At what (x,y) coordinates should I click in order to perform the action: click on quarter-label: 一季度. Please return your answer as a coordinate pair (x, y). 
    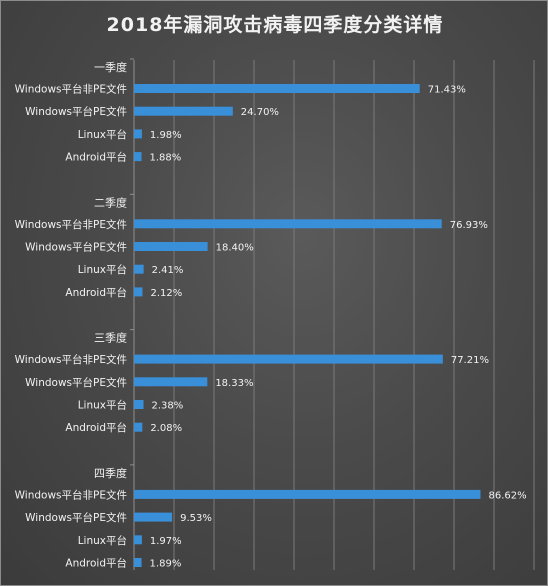
    Looking at the image, I should click on (110, 67).